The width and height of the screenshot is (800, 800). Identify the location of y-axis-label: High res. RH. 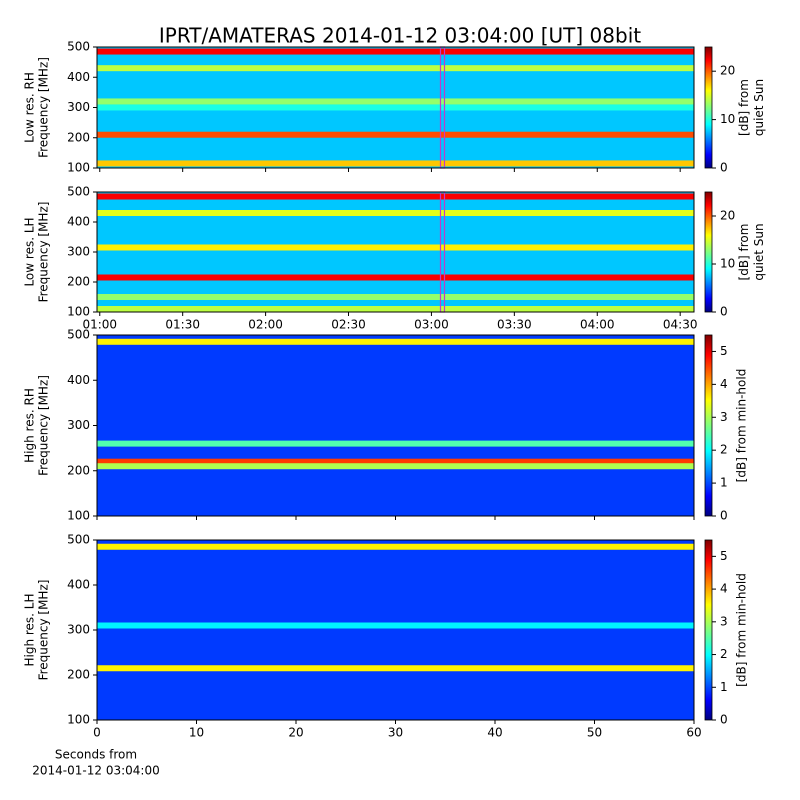
(30, 425).